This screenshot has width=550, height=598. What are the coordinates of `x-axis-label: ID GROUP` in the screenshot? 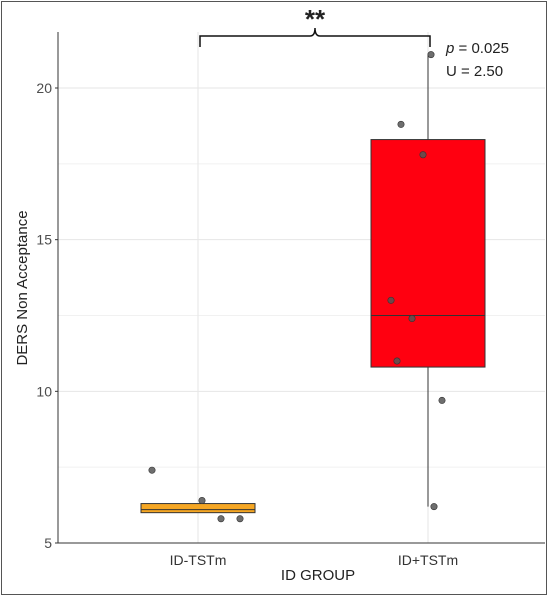 It's located at (318, 575).